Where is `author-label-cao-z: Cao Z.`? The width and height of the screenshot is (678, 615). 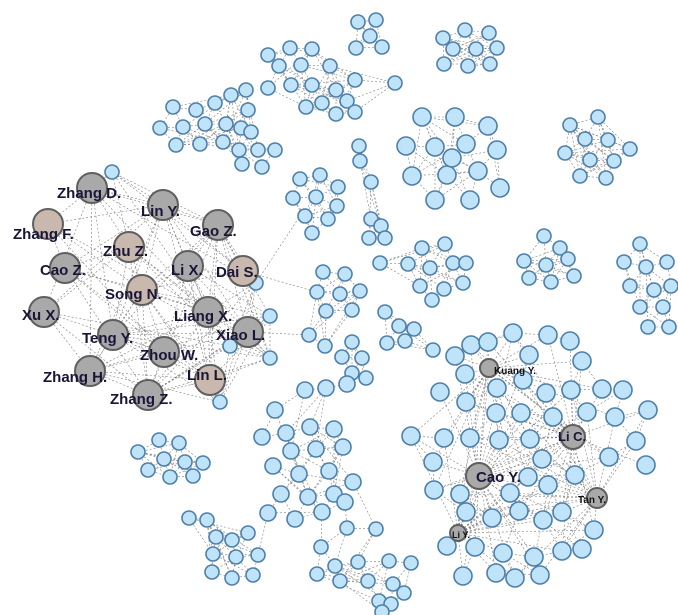
author-label-cao-z: Cao Z. is located at coordinates (63, 270).